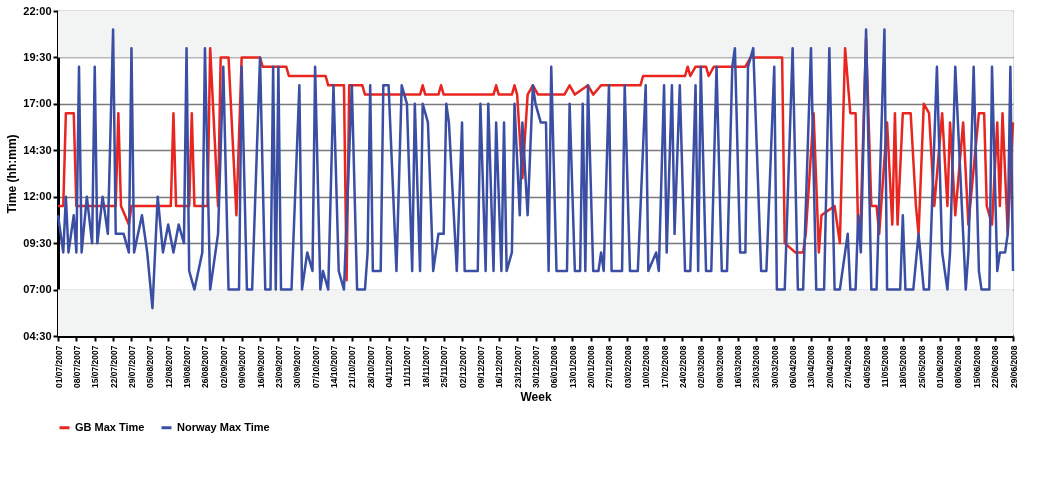 The image size is (1043, 493). What do you see at coordinates (682, 367) in the screenshot?
I see `x-tick-label: 24/02/2008` at bounding box center [682, 367].